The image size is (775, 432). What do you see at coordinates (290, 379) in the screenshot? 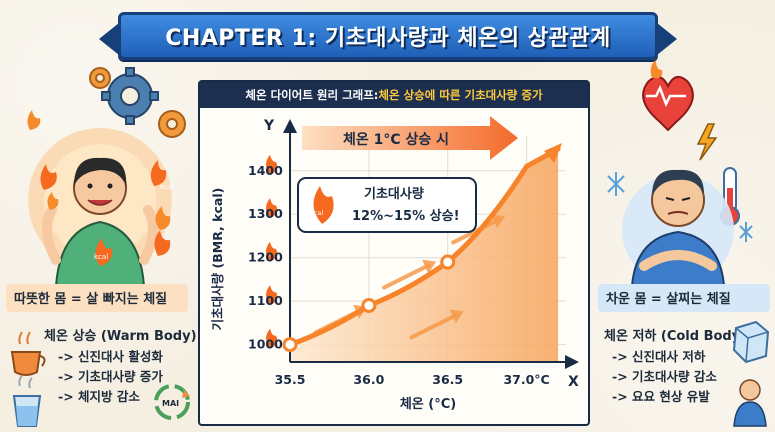
I see `x-tick-label: 35.5` at bounding box center [290, 379].